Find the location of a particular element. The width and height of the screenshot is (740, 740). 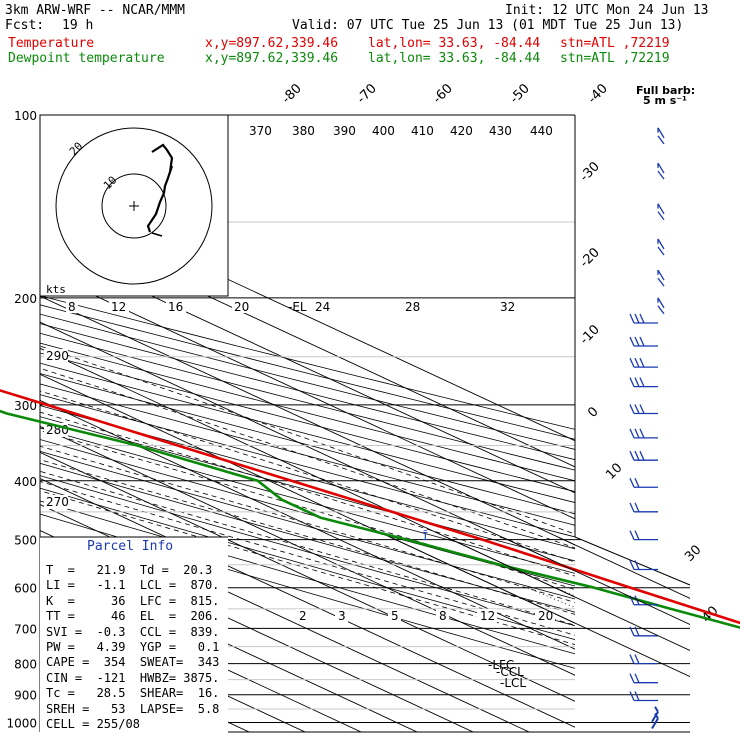

mixing-ratio-label: 8 is located at coordinates (443, 616).